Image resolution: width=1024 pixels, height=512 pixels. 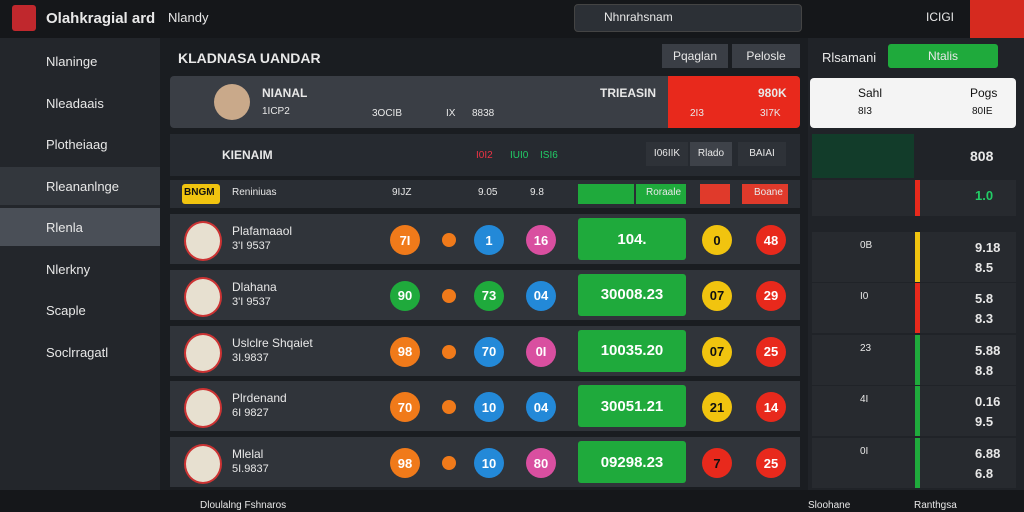 I want to click on small-value: 23, so click(x=866, y=348).